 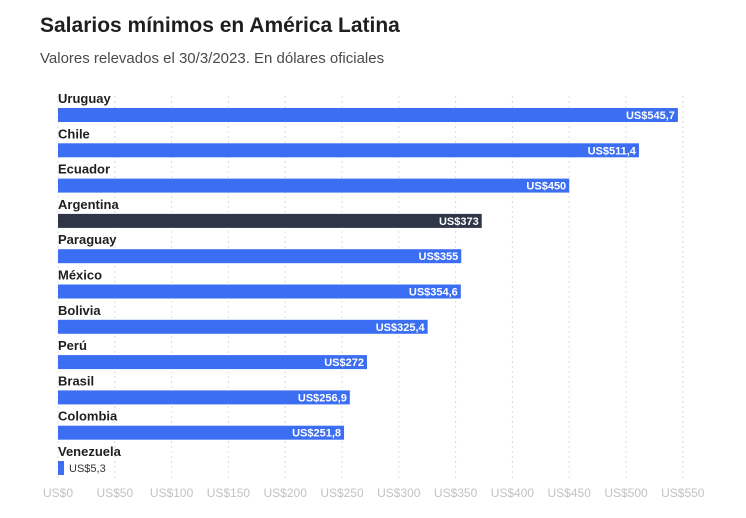 I want to click on bar-row: Bolivia US$325,4, so click(x=243, y=318).